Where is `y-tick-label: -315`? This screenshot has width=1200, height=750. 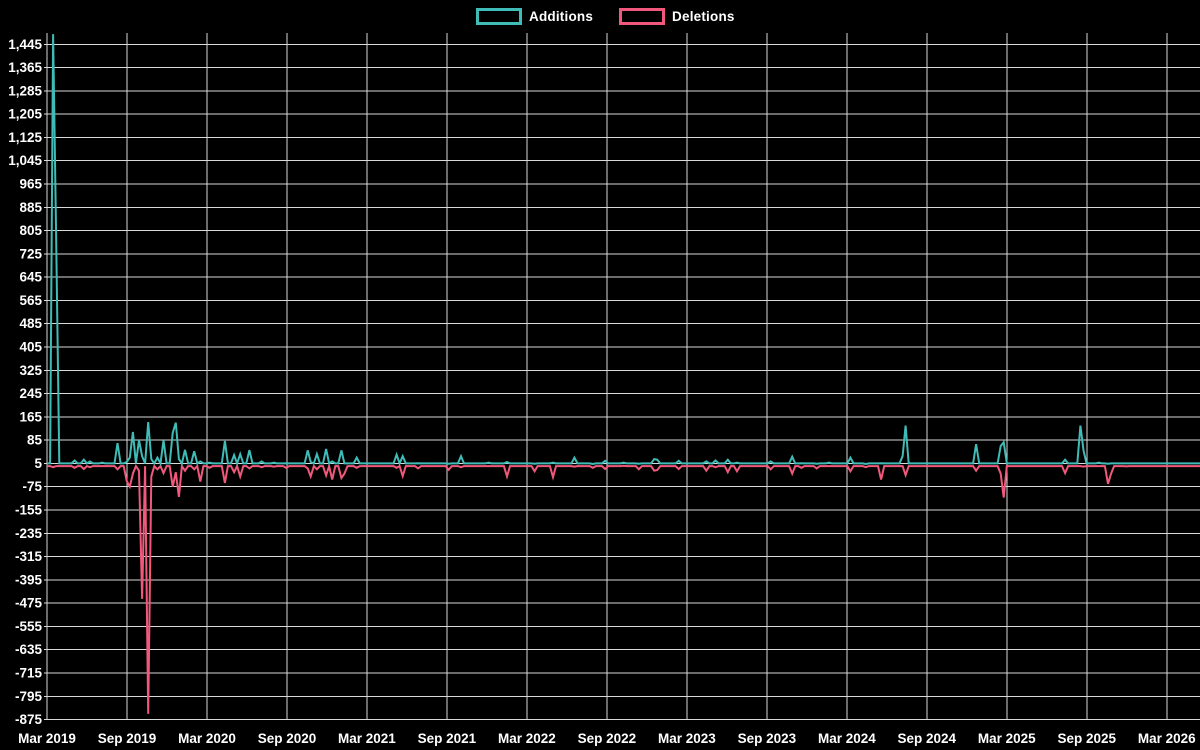 y-tick-label: -315 is located at coordinates (29, 556).